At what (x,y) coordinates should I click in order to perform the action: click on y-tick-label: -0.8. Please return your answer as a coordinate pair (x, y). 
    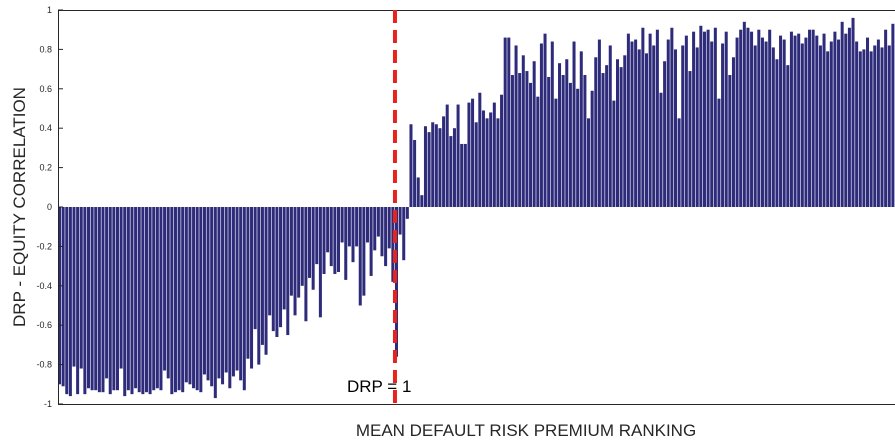
    Looking at the image, I should click on (44, 365).